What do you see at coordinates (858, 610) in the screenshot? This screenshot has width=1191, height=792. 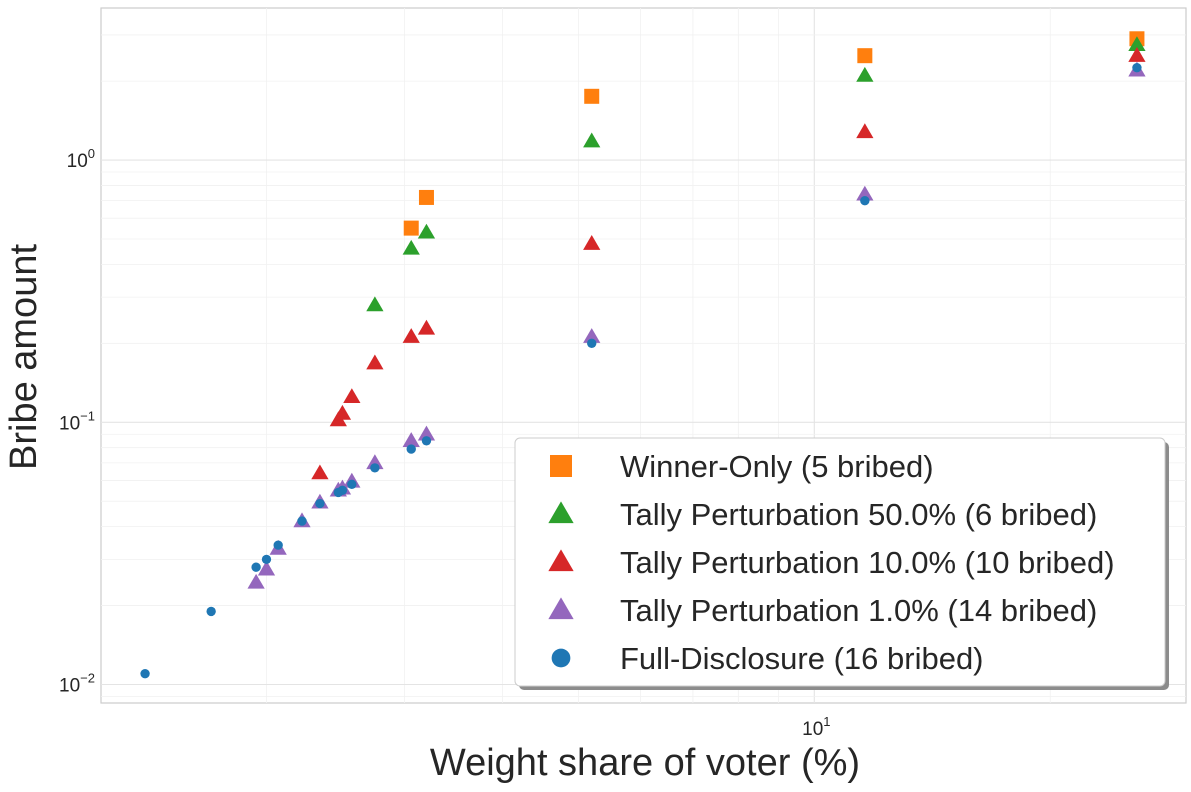 I see `legend-label: Tally Perturbation 1.0% (14 bribed)` at bounding box center [858, 610].